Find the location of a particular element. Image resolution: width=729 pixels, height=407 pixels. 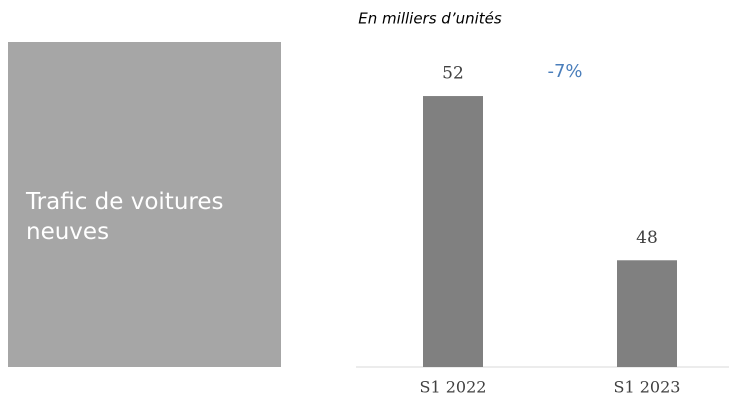

x-tick-label: S1 2023 is located at coordinates (647, 387).